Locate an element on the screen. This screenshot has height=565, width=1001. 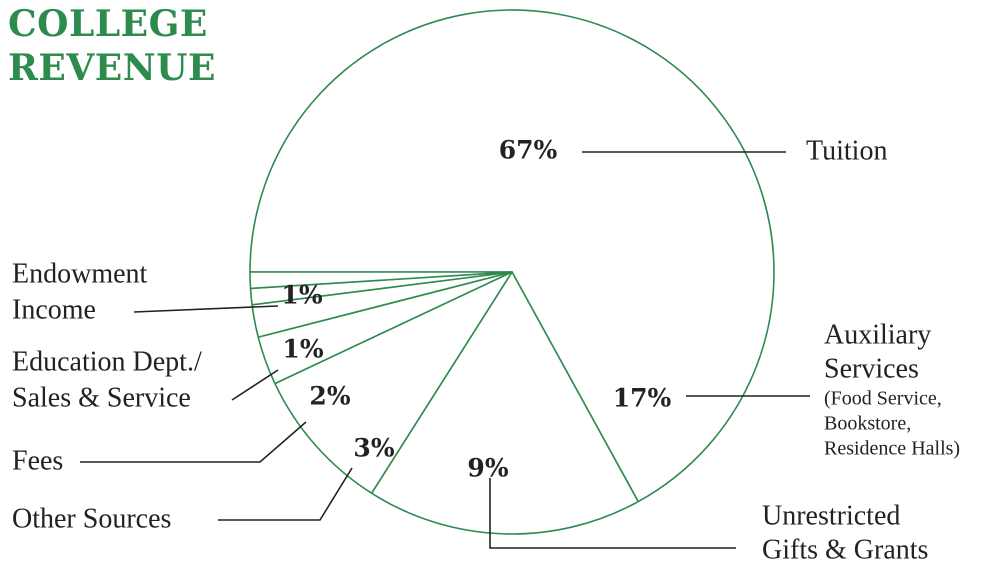
slice-label-fees-line-1: Fees is located at coordinates (37, 460).